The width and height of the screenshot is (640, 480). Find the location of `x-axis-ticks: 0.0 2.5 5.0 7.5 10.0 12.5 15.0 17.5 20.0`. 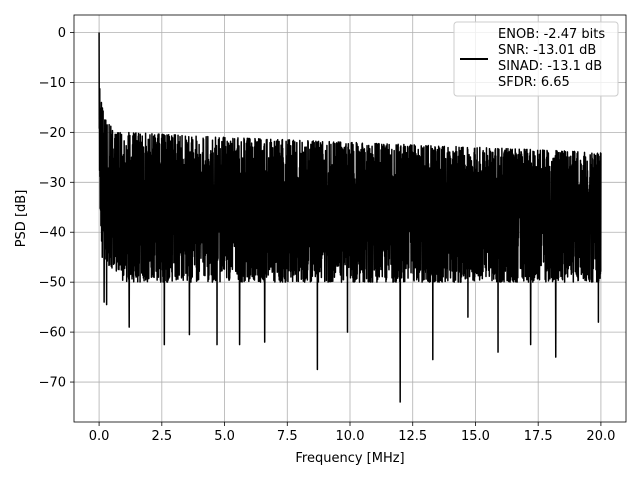

x-axis-ticks: 0.0 2.5 5.0 7.5 10.0 12.5 15.0 17.5 20.0 is located at coordinates (352, 433).